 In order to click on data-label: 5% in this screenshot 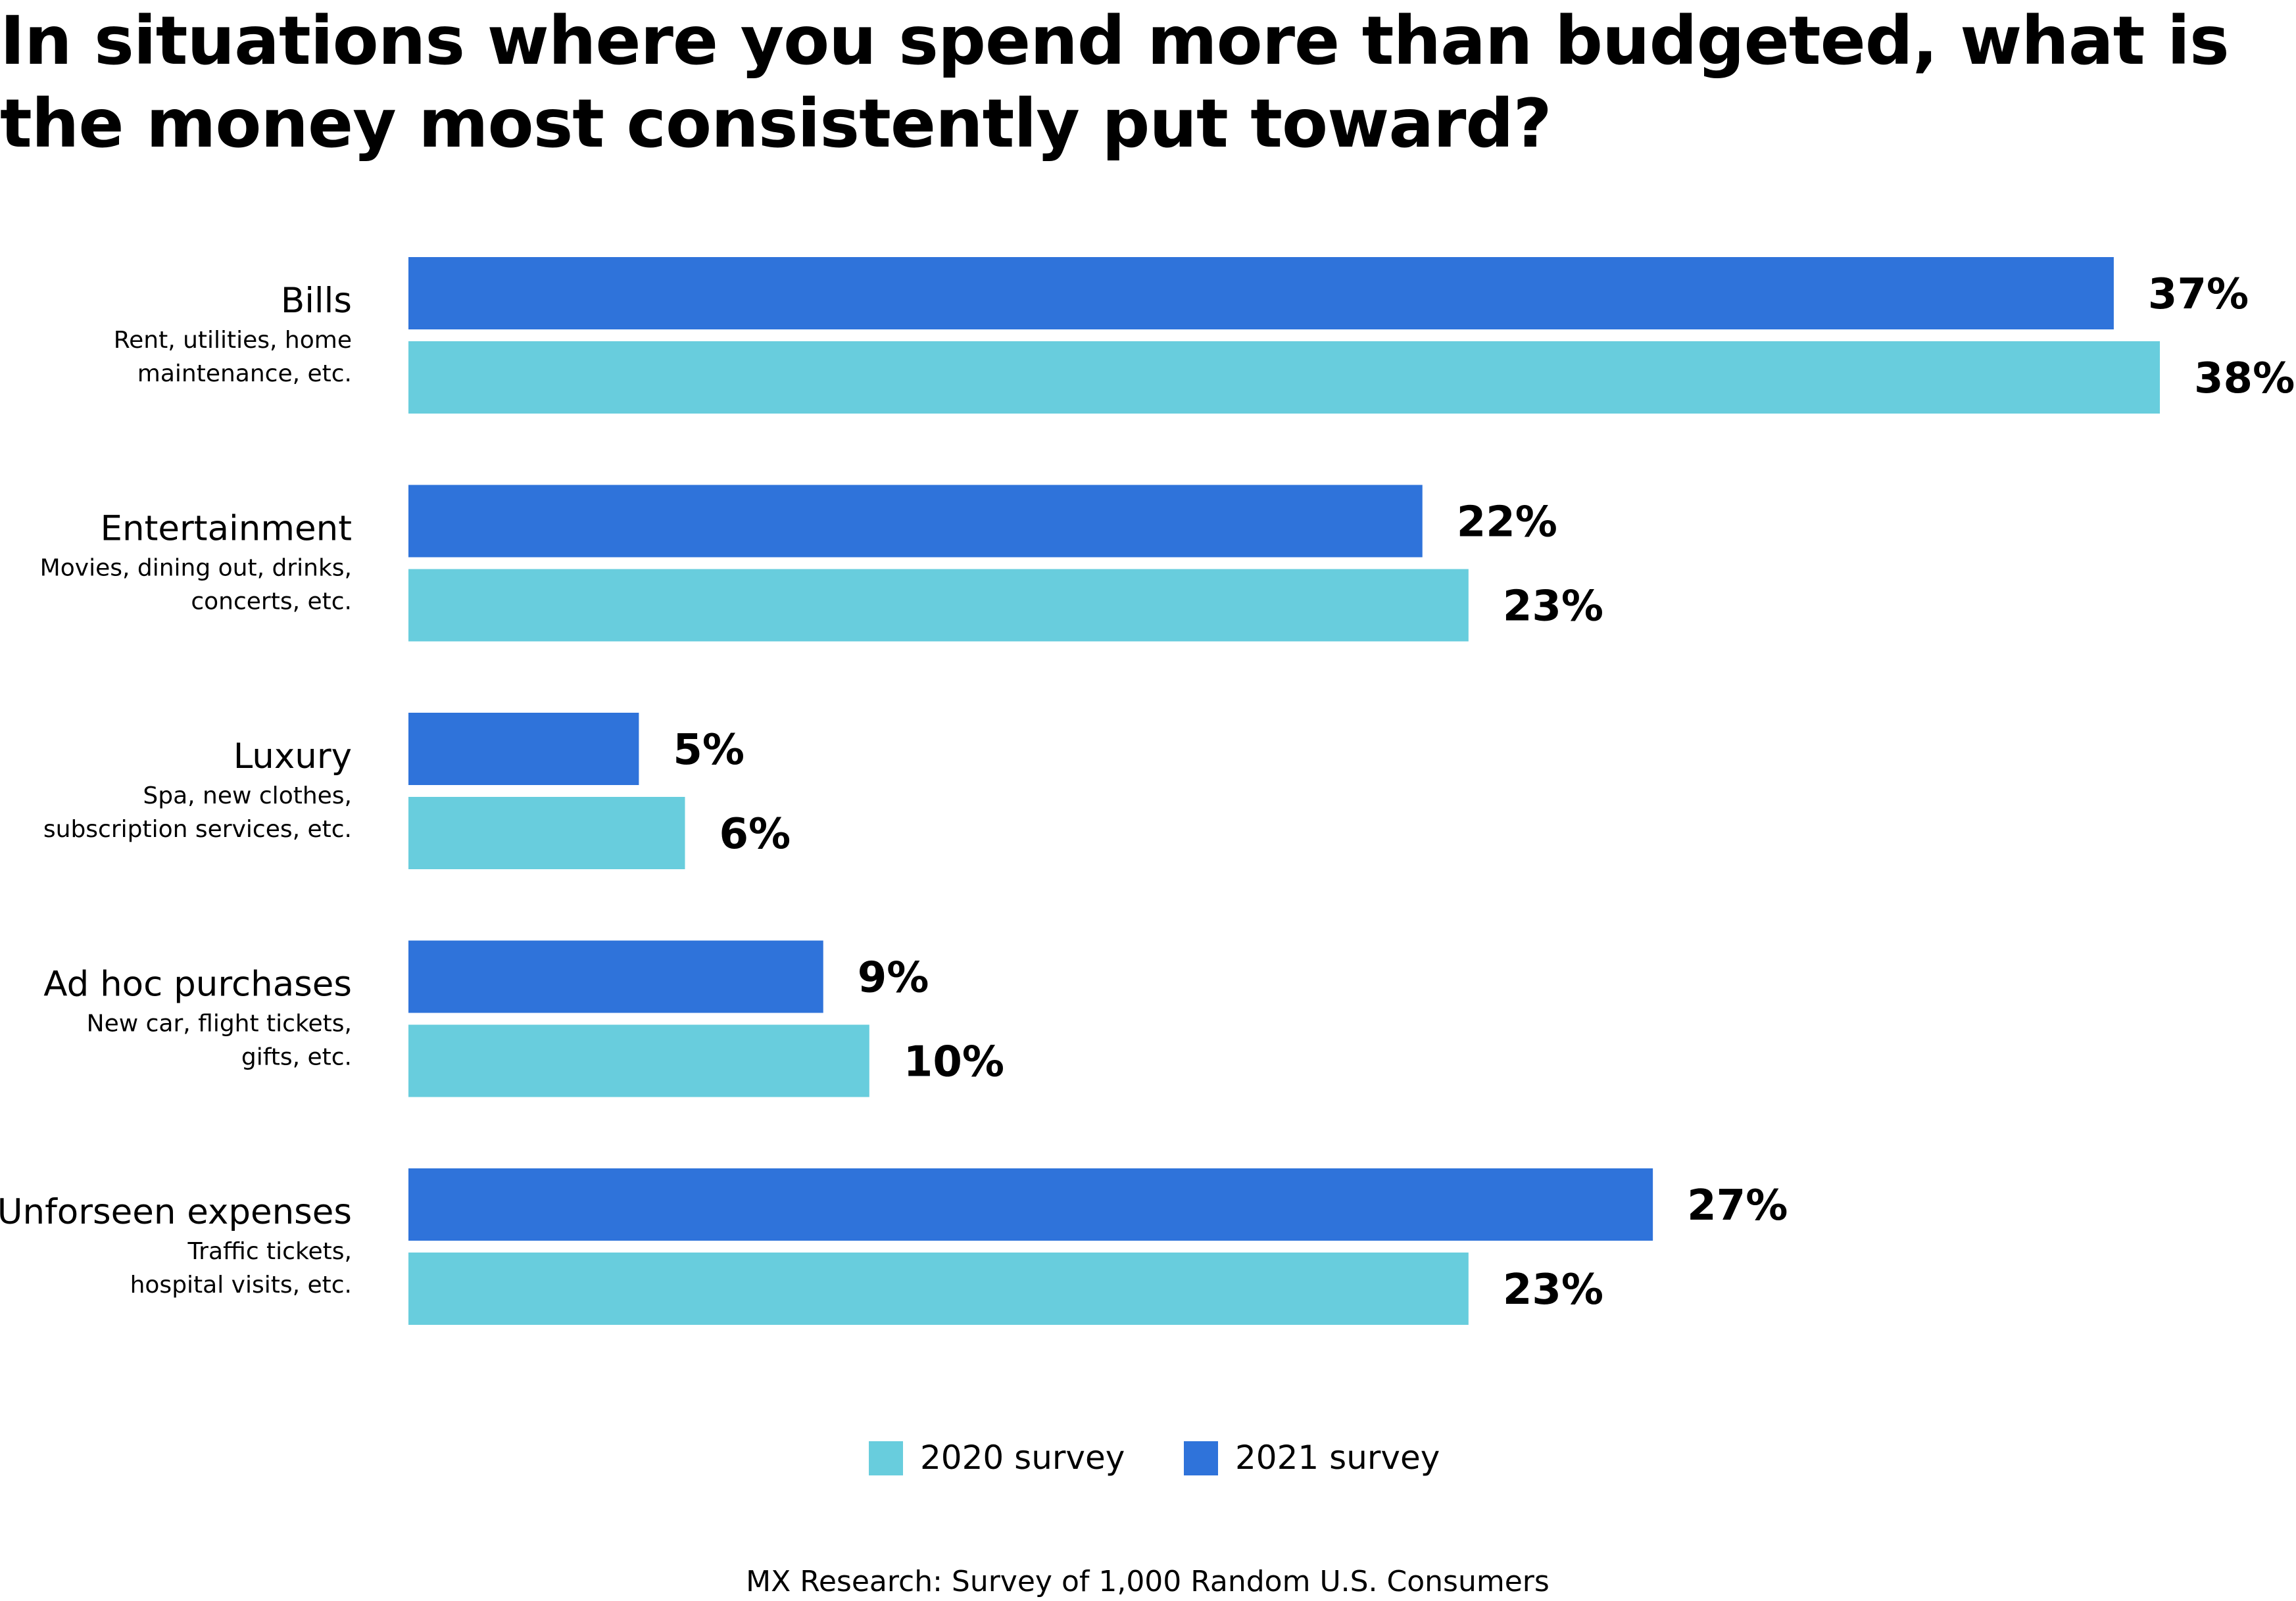, I will do `click(709, 750)`.